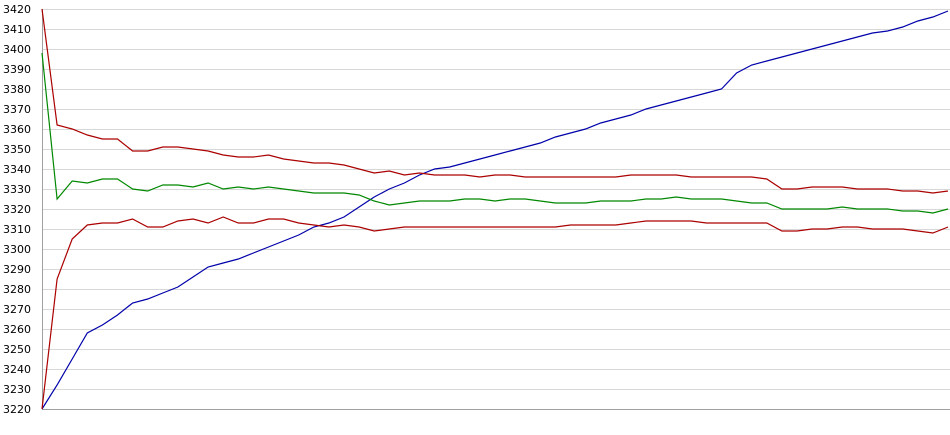 Image resolution: width=950 pixels, height=435 pixels. Describe the element at coordinates (17, 209) in the screenshot. I see `y-tick-label: 3320` at that location.